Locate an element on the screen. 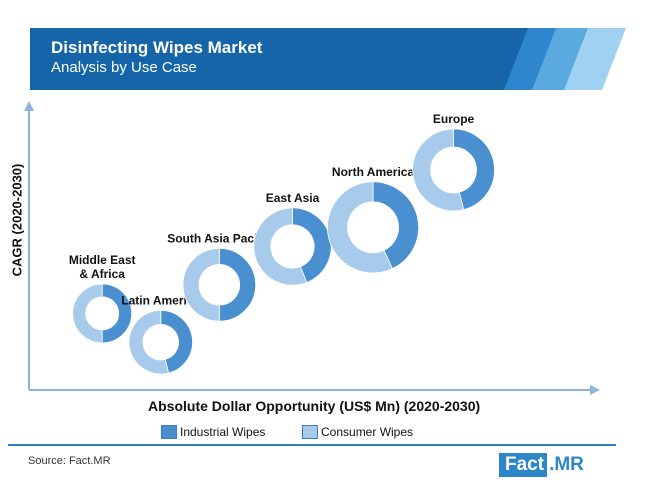 The width and height of the screenshot is (650, 487). banner-shape is located at coordinates (328, 59).